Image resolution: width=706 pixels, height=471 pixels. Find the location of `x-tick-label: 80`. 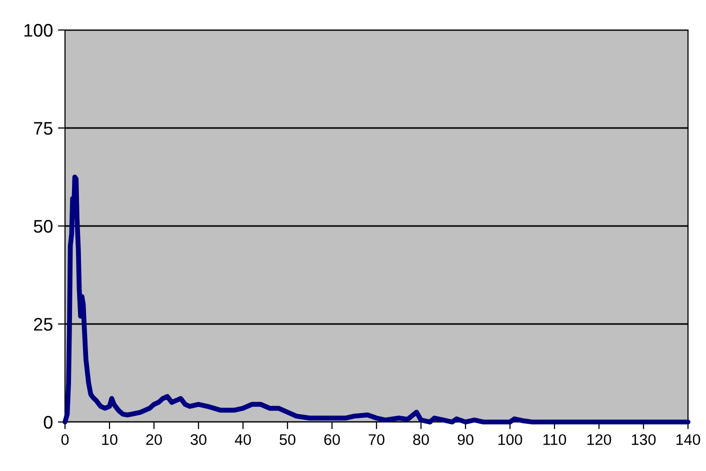

x-tick-label: 80 is located at coordinates (421, 440).